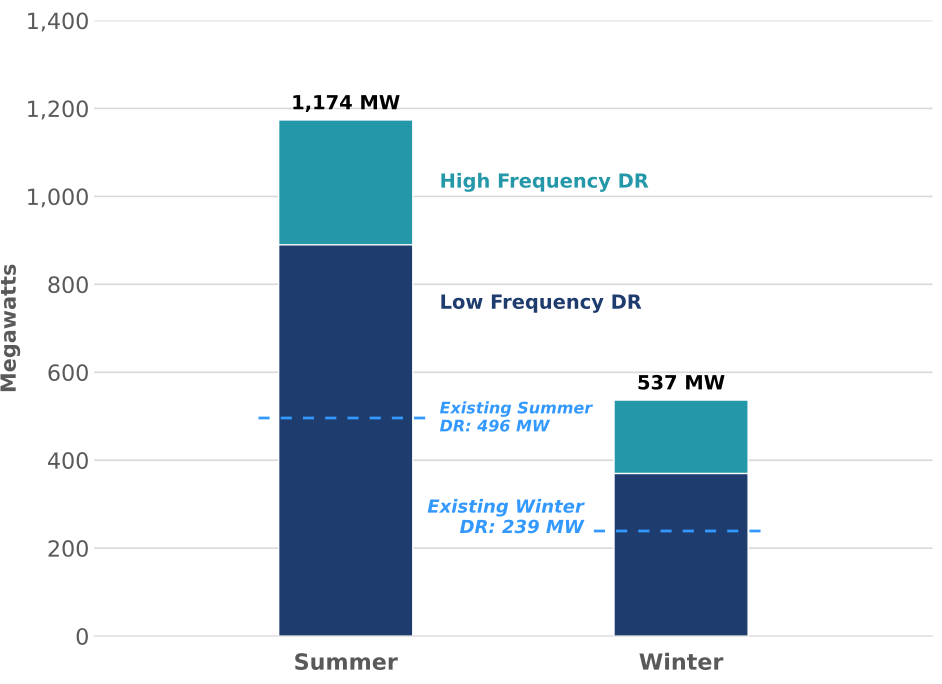 The image size is (942, 684). Describe the element at coordinates (10, 328) in the screenshot. I see `y-axis-title: Megawatts` at that location.